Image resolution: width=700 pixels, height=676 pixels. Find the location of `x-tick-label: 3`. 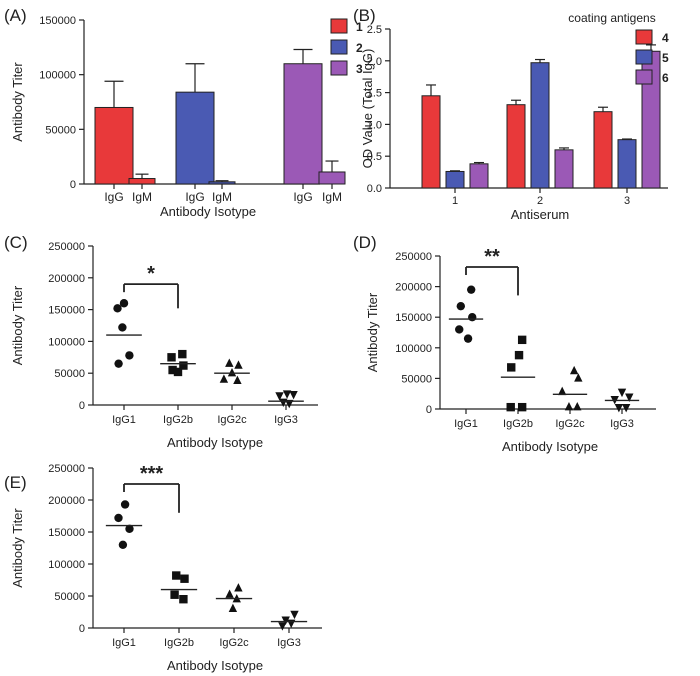

x-tick-label: 3 is located at coordinates (627, 201).